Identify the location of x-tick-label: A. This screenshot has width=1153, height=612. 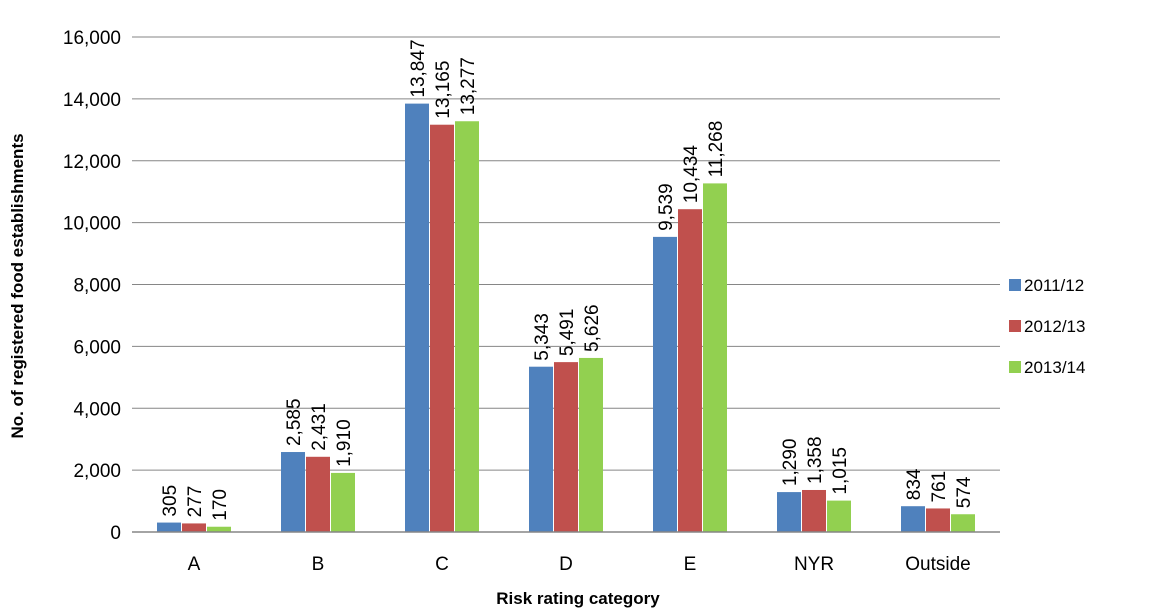
(194, 564).